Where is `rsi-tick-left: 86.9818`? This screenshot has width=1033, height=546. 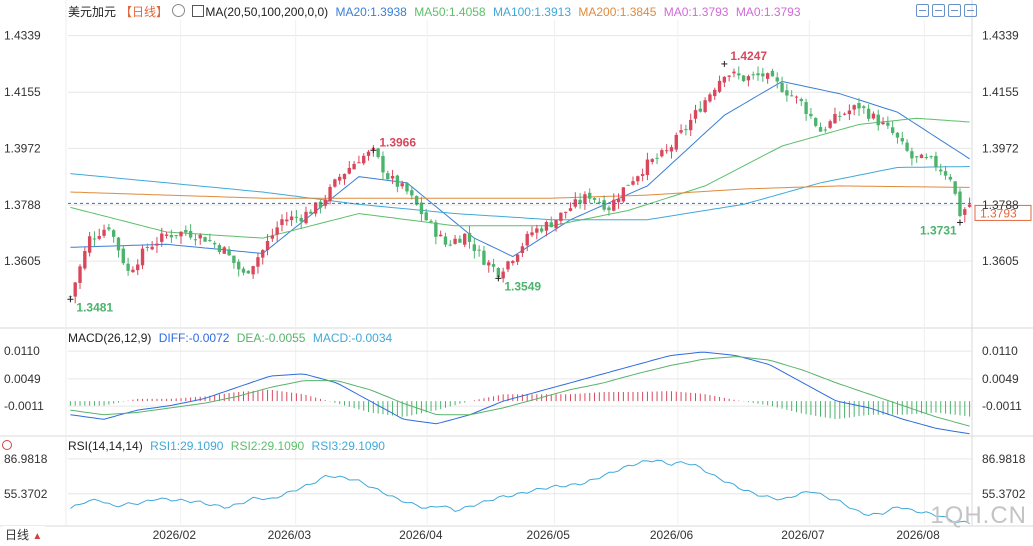
rsi-tick-left: 86.9818 is located at coordinates (26, 459).